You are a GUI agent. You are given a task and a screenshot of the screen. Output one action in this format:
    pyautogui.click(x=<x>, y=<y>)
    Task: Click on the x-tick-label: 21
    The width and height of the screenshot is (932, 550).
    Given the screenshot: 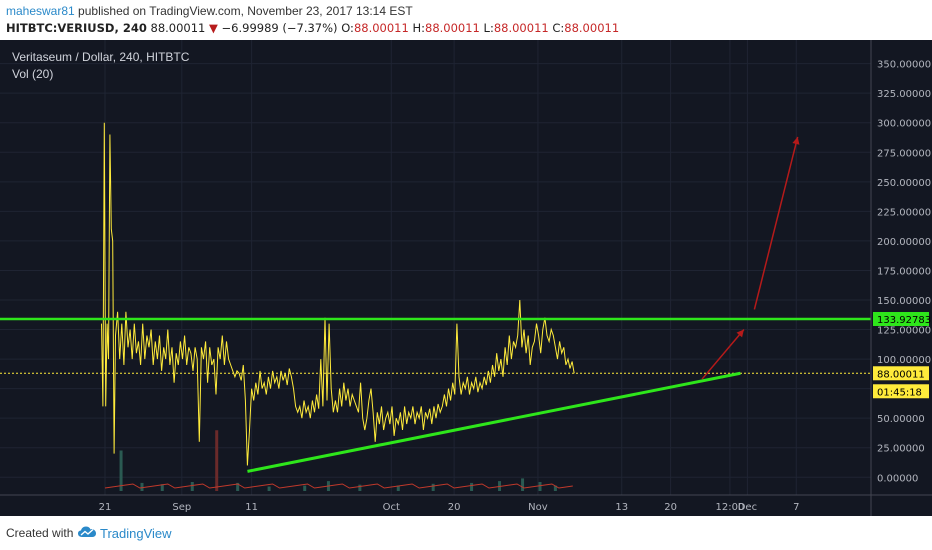 What is the action you would take?
    pyautogui.click(x=105, y=507)
    